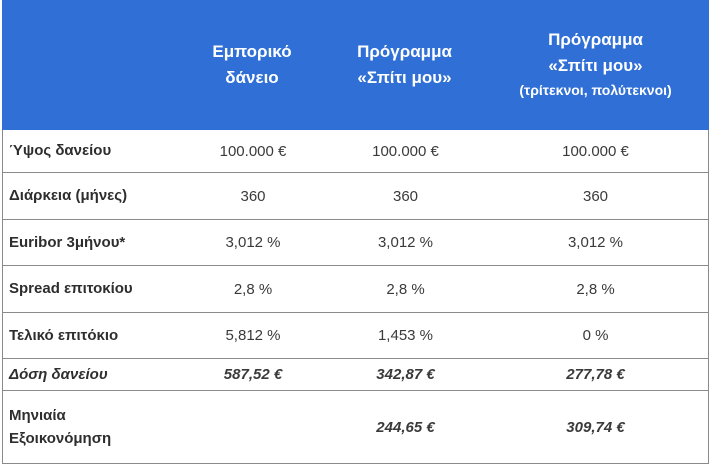  What do you see at coordinates (68, 196) in the screenshot?
I see `row-label: Διάρκεια (μήνες)` at bounding box center [68, 196].